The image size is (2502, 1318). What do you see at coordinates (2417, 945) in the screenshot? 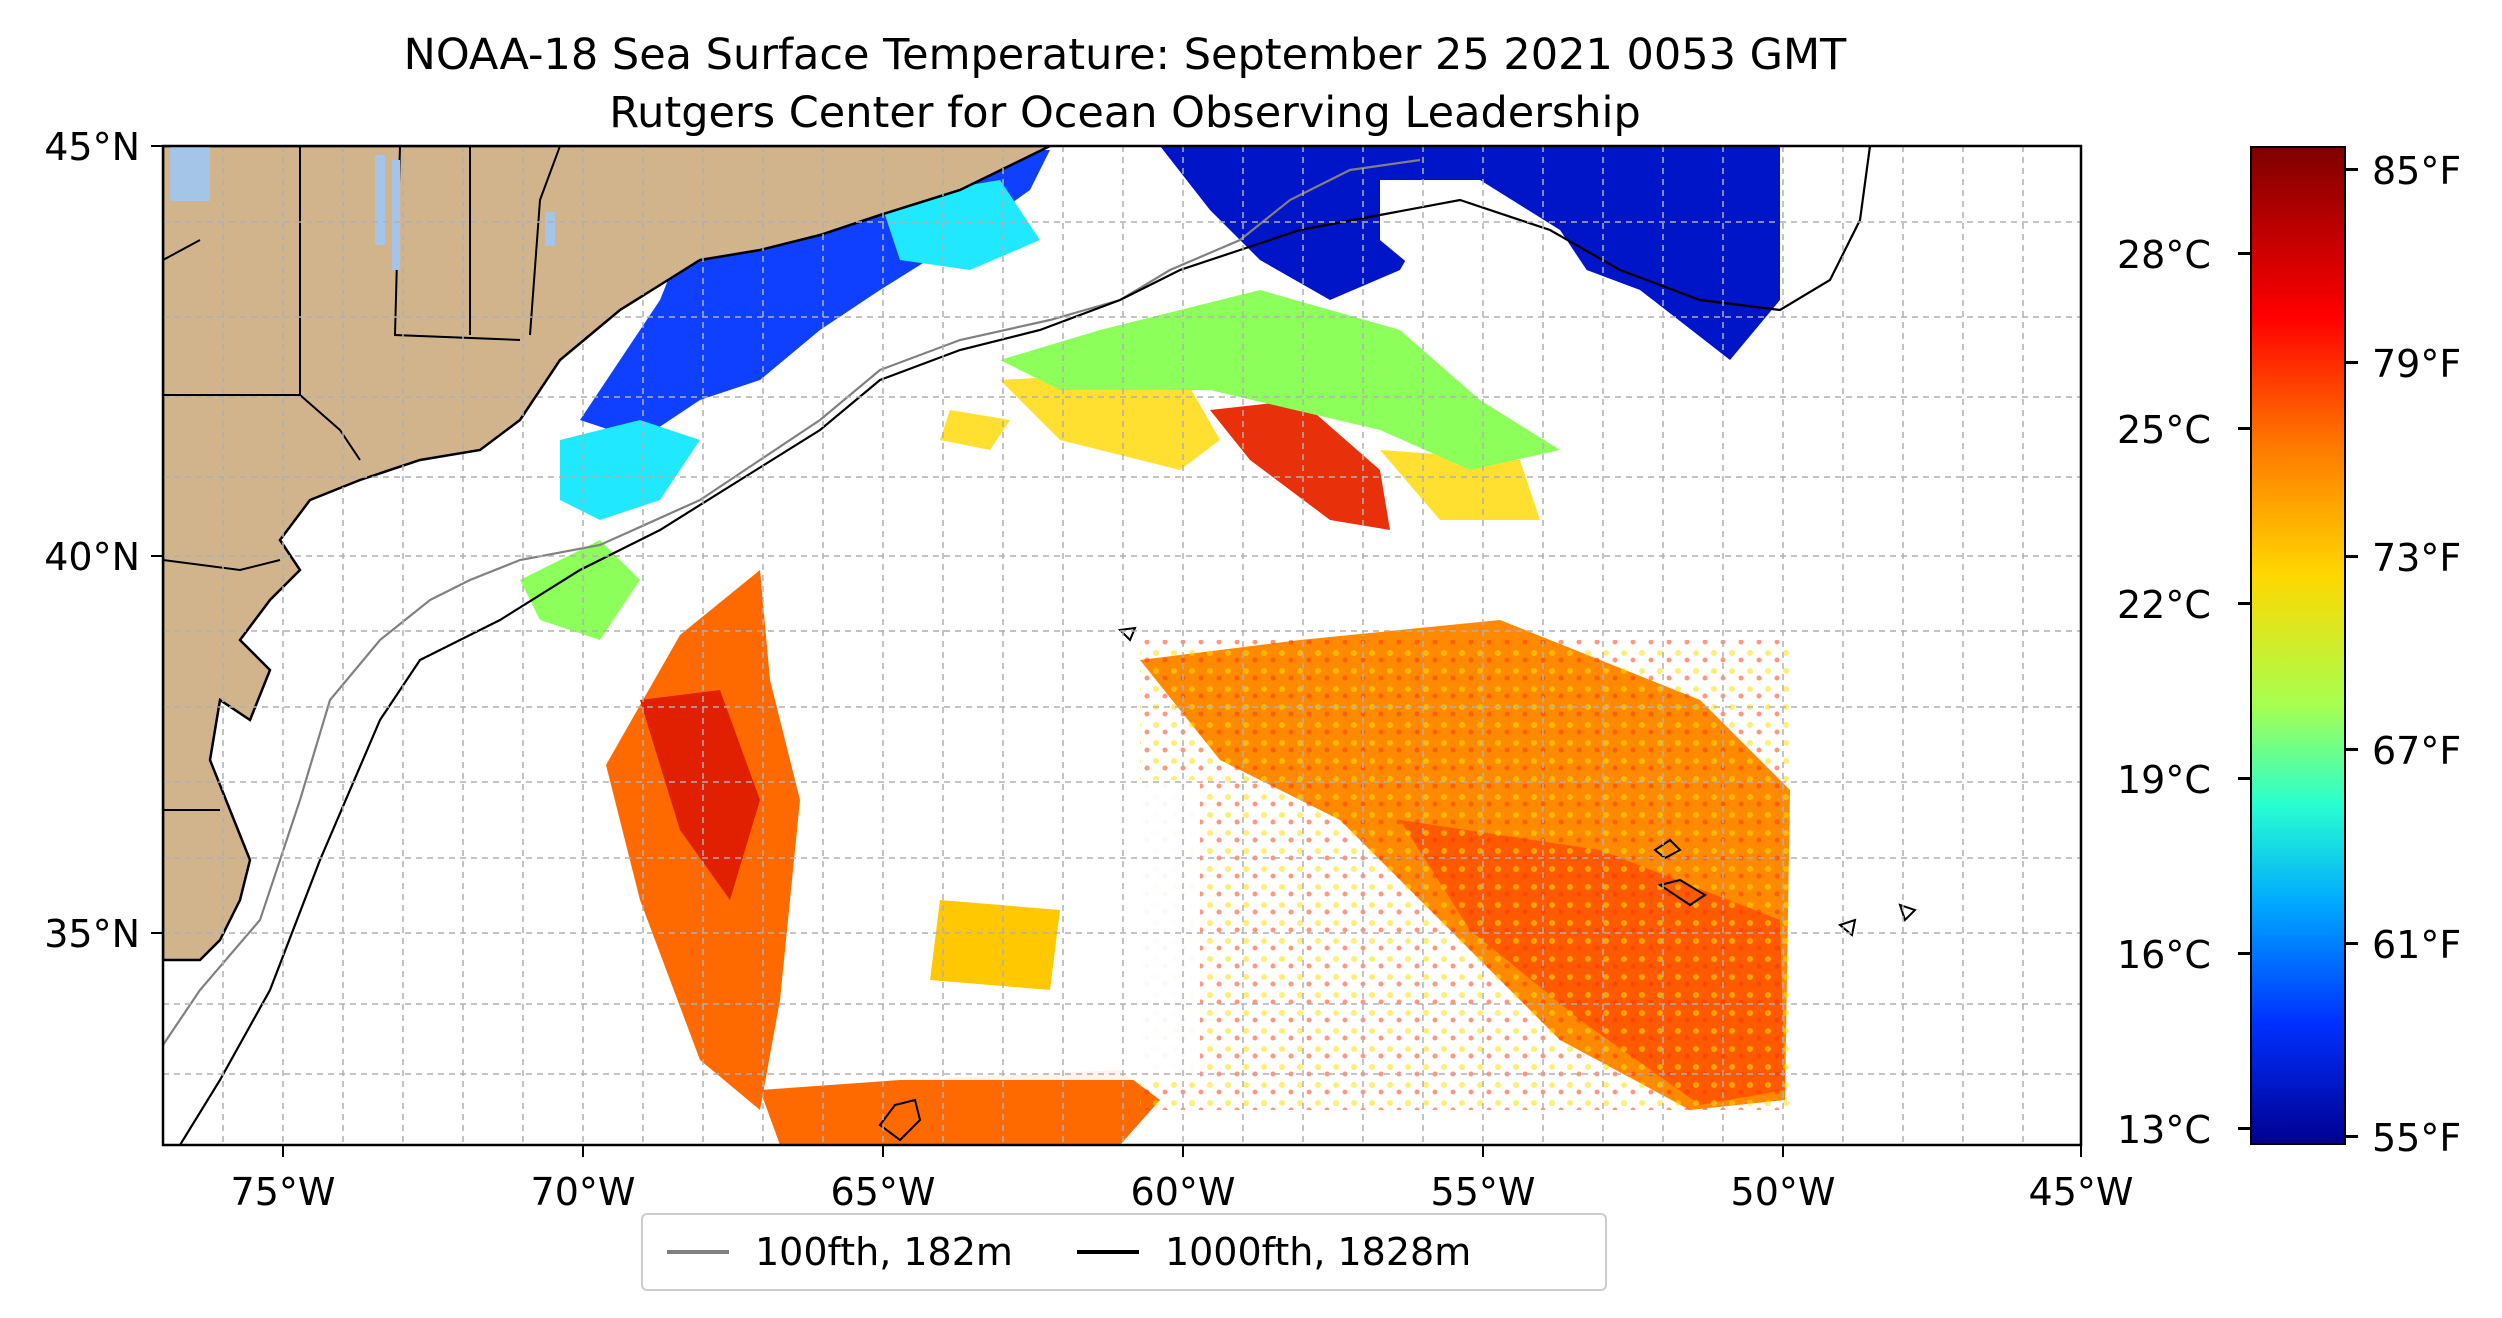
I see `colorbar-fahrenheit-label: 61°F` at bounding box center [2417, 945].